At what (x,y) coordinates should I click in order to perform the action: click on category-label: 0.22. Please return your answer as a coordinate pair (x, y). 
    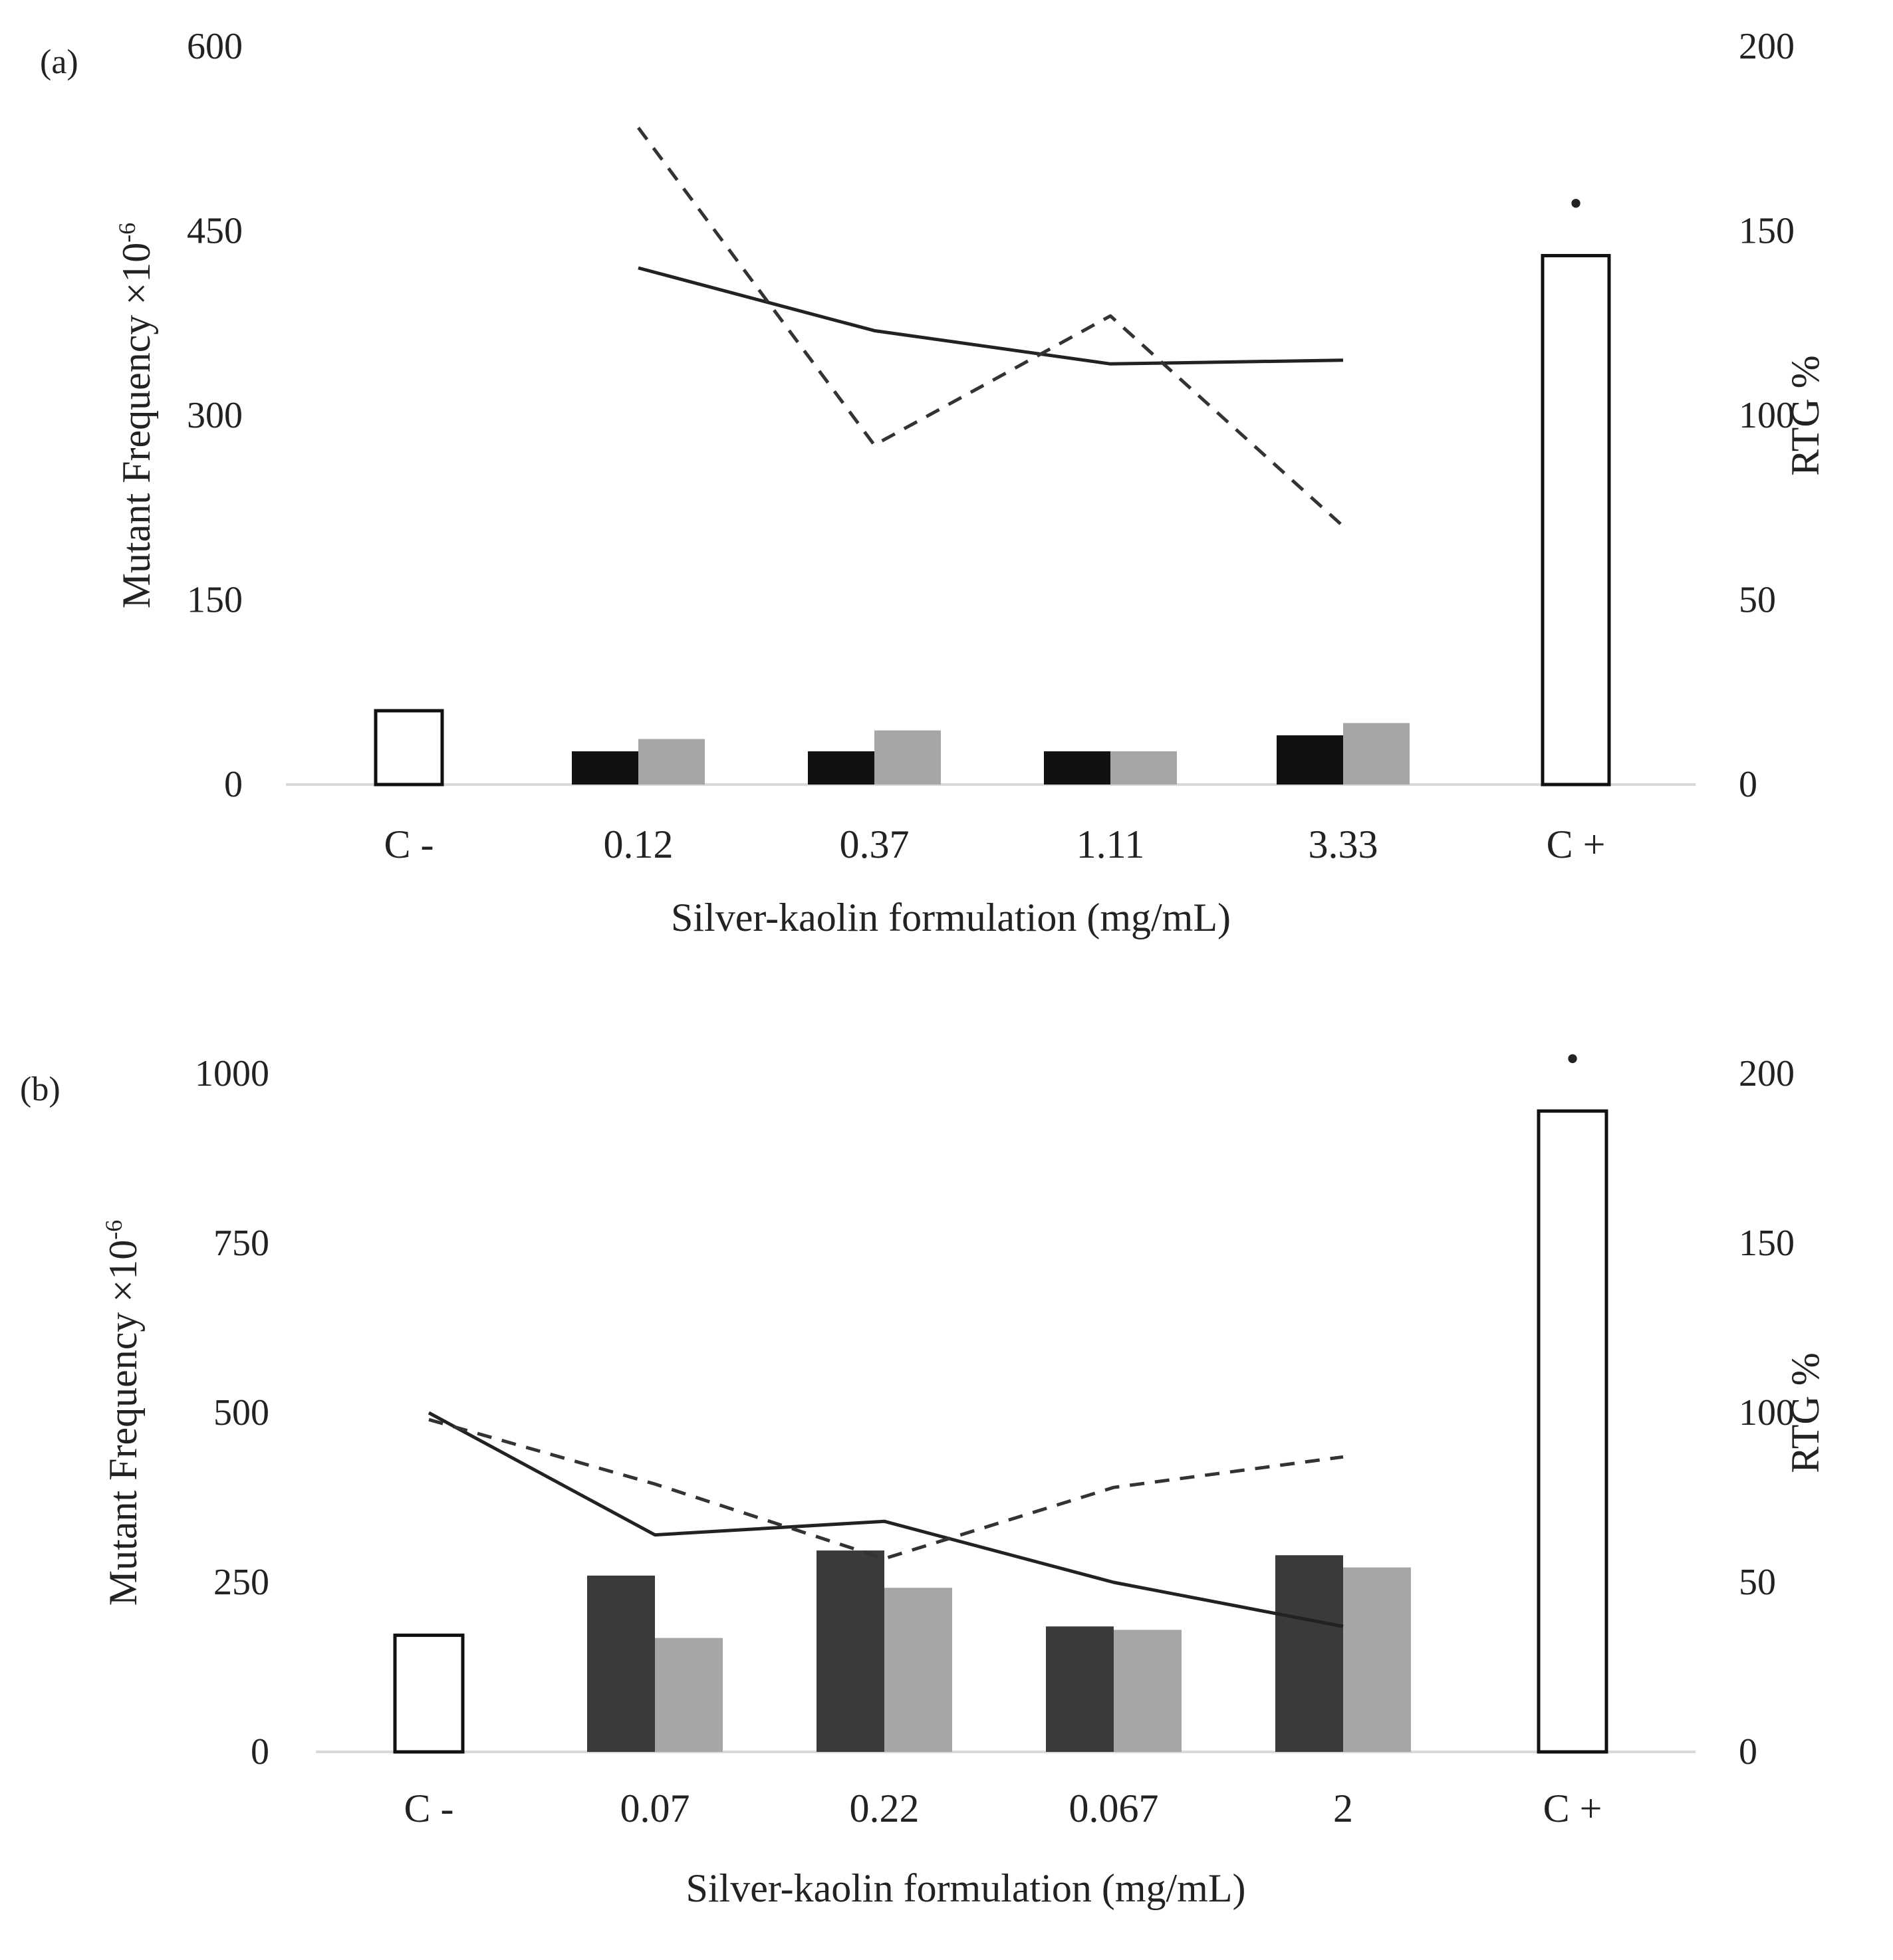
    Looking at the image, I should click on (885, 1808).